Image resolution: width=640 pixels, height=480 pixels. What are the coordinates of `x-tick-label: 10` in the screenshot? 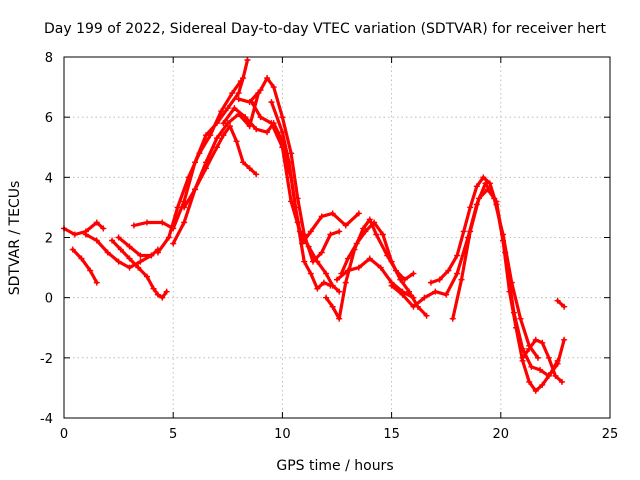 It's located at (282, 434).